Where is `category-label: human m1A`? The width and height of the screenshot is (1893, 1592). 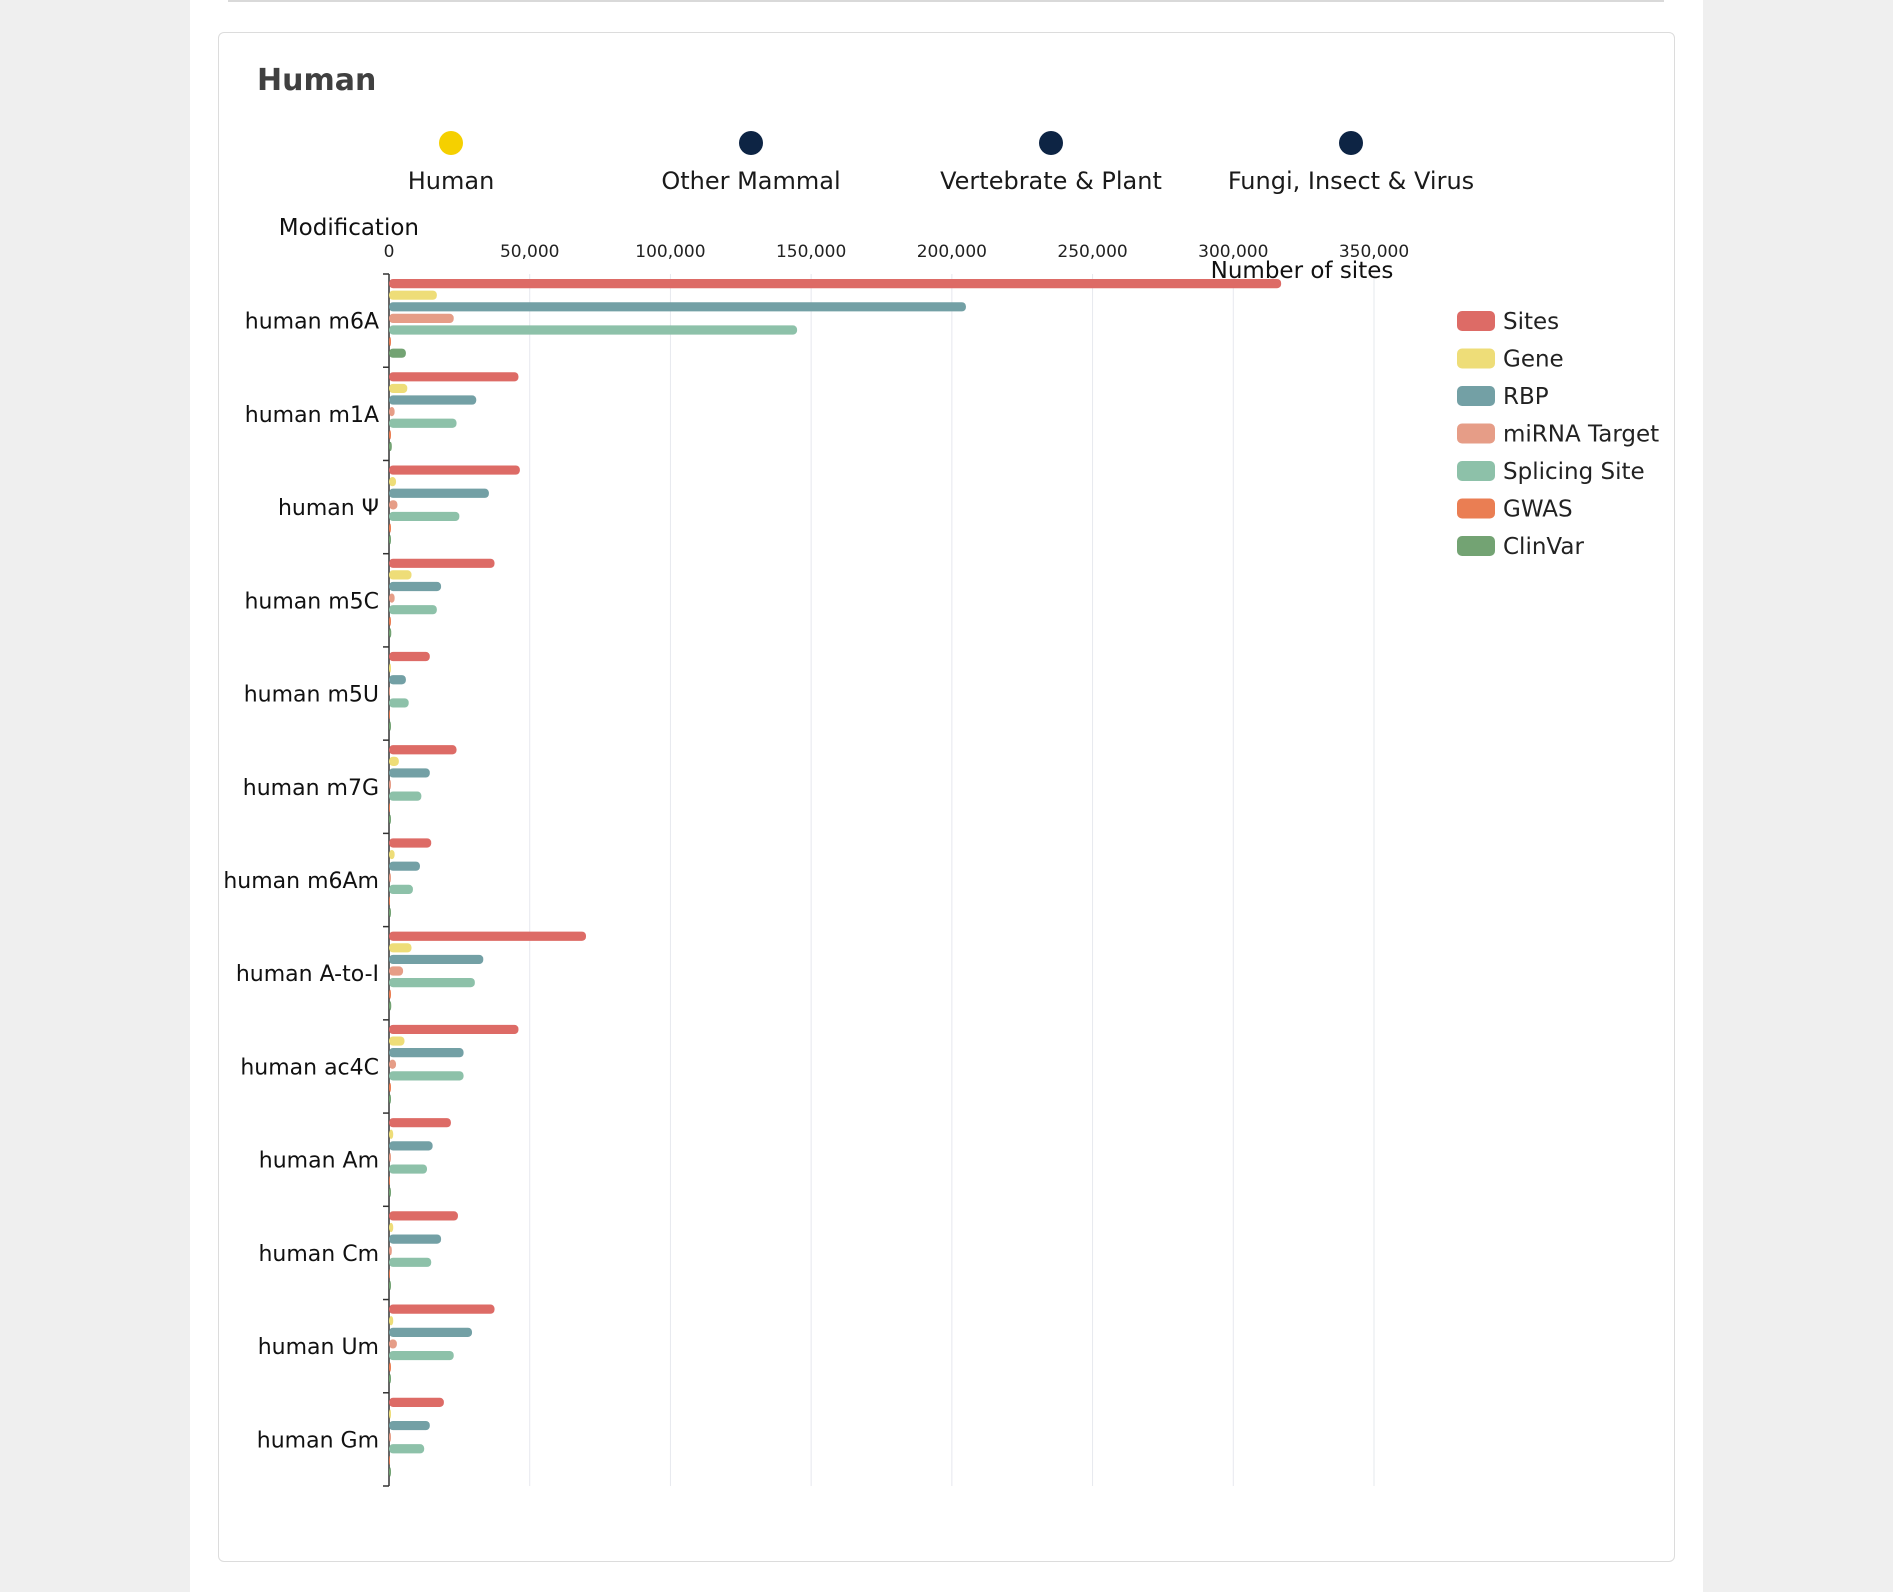
category-label: human m1A is located at coordinates (312, 415).